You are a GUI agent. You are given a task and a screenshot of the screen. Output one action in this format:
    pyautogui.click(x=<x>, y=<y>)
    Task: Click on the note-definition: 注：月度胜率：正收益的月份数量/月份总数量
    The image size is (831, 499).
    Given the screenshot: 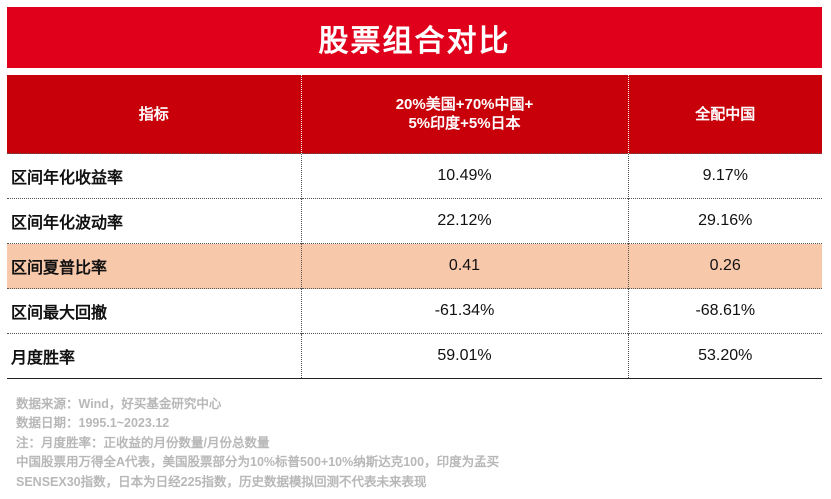 What is the action you would take?
    pyautogui.click(x=143, y=442)
    